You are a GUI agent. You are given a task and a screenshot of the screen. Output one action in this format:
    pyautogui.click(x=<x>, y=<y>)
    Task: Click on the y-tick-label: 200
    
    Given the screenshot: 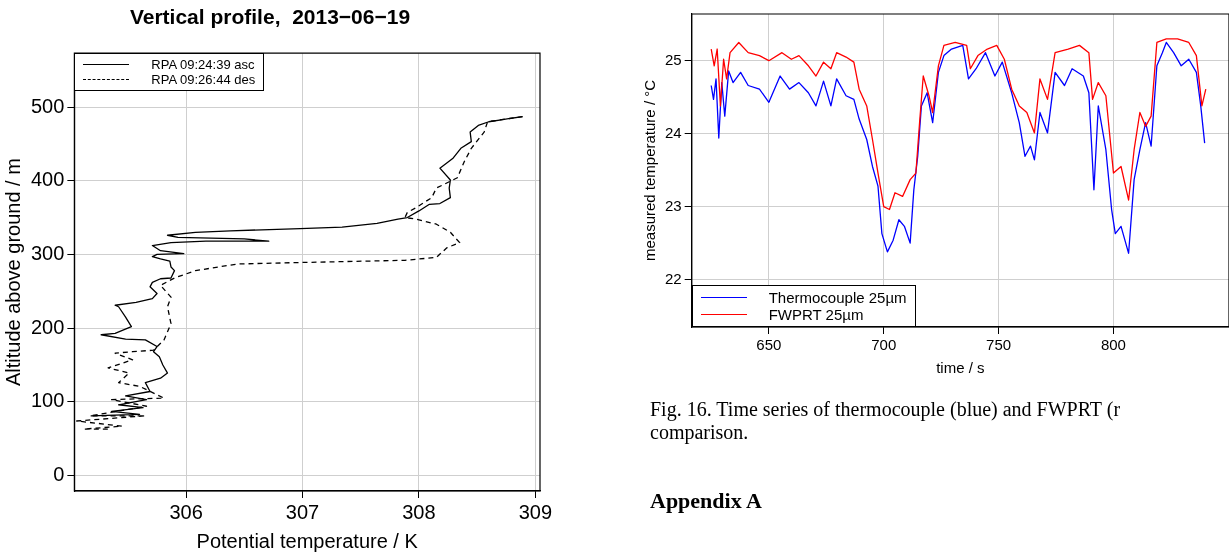 What is the action you would take?
    pyautogui.click(x=47, y=326)
    